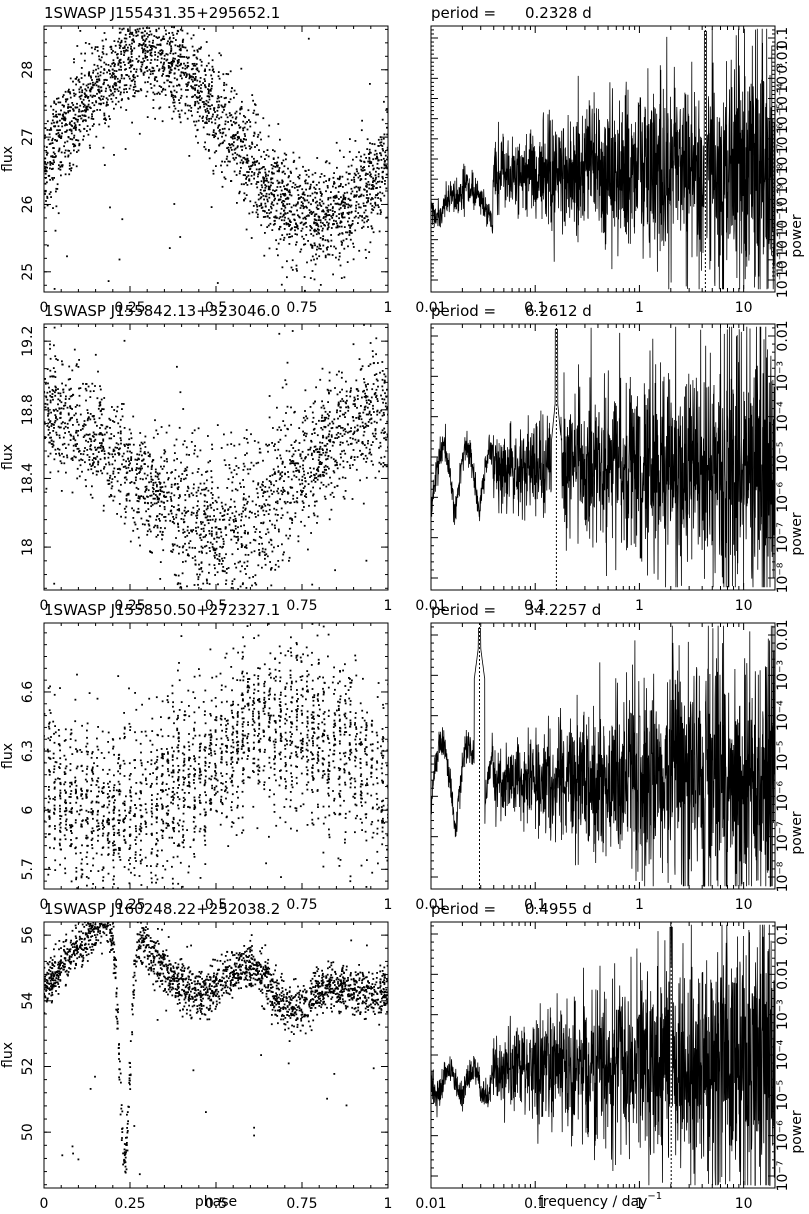 Image resolution: width=809 pixels, height=1214 pixels. I want to click on x-tick-label: 0.5, so click(216, 308).